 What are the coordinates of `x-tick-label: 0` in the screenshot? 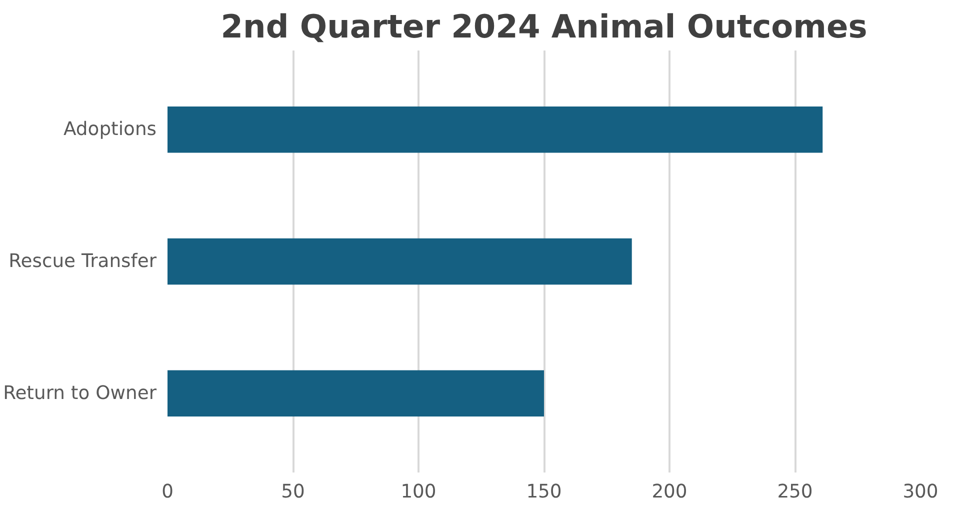 It's located at (168, 492).